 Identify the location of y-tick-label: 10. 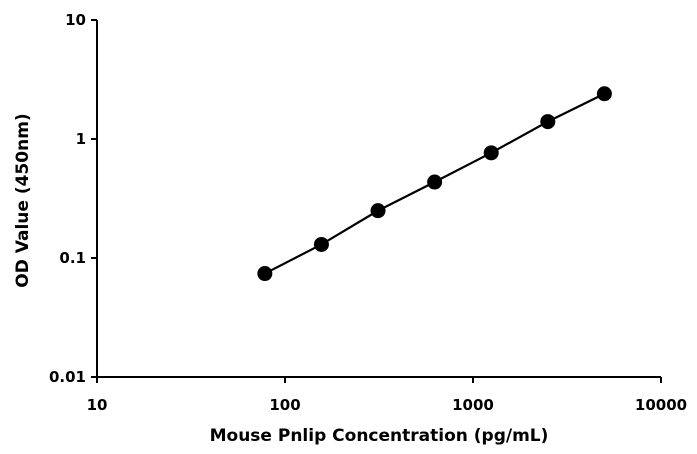
(75, 20).